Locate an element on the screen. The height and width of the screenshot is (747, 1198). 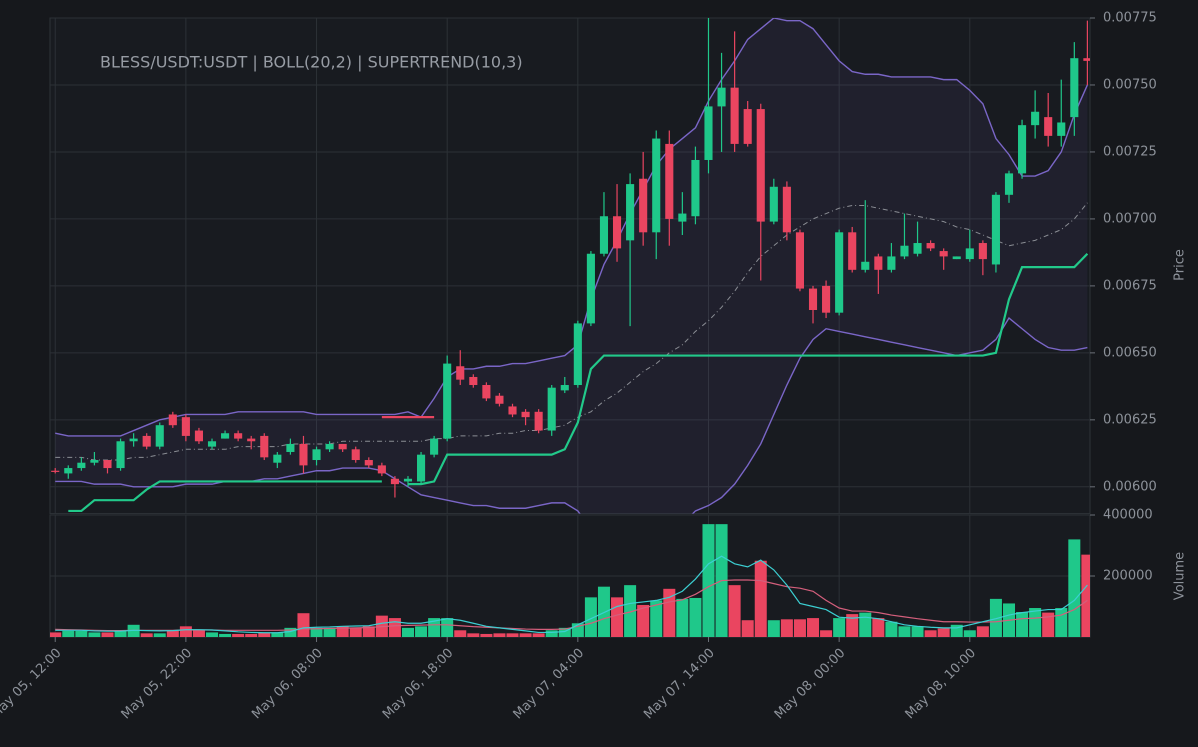
x-tick-label: May 05, 12:00 is located at coordinates (32, 684).